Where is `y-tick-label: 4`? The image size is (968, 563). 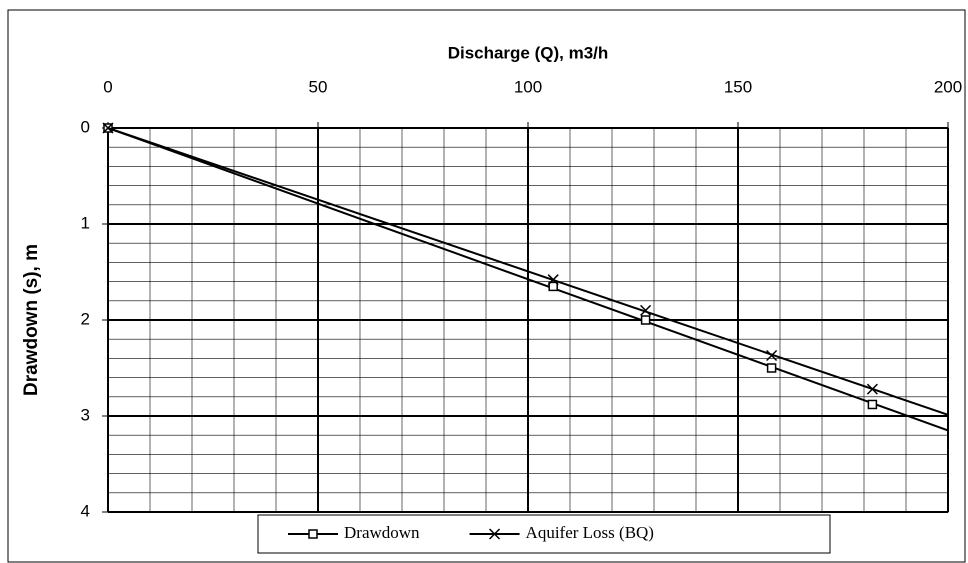 y-tick-label: 4 is located at coordinates (85, 510).